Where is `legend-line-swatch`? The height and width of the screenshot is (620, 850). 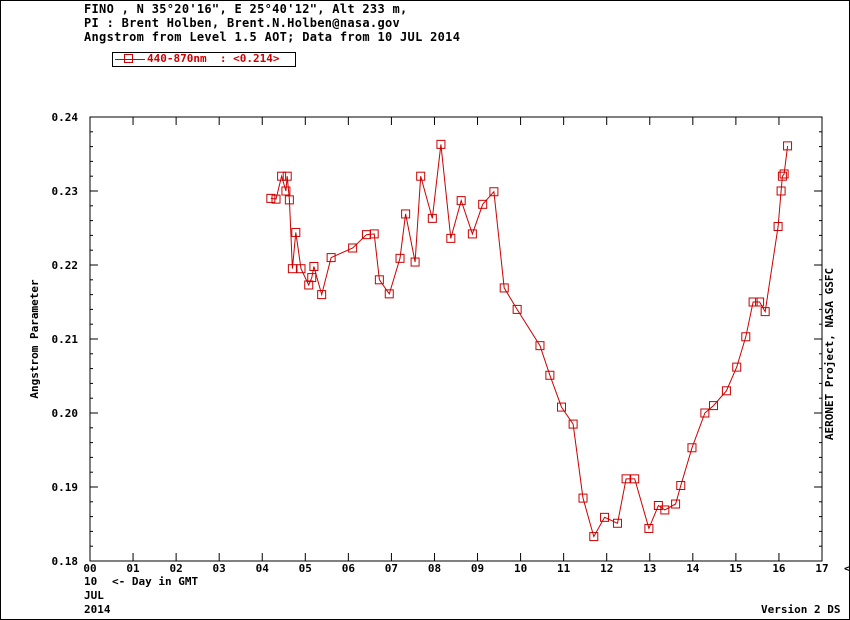 legend-line-swatch is located at coordinates (130, 59).